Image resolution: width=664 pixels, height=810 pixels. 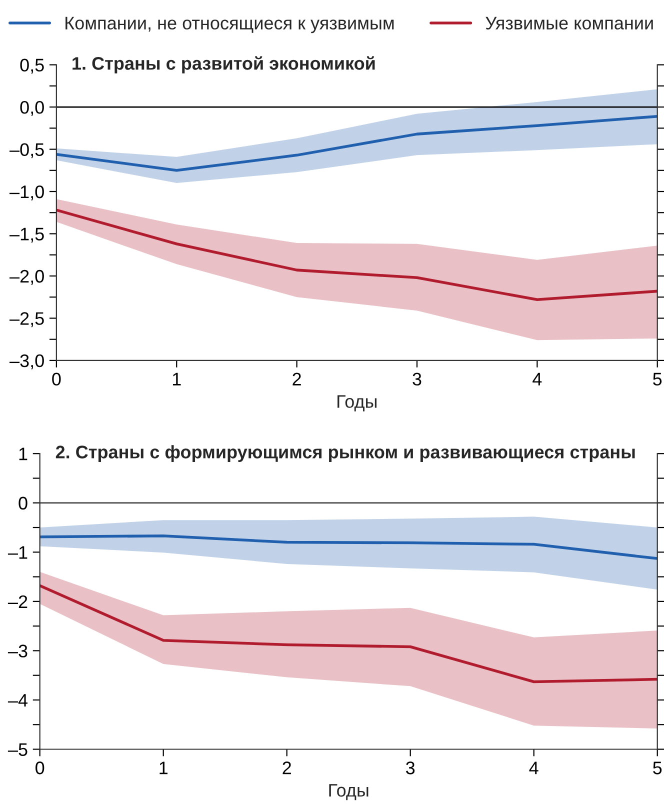 I want to click on y-tick-label: 0,5, so click(x=32, y=66).